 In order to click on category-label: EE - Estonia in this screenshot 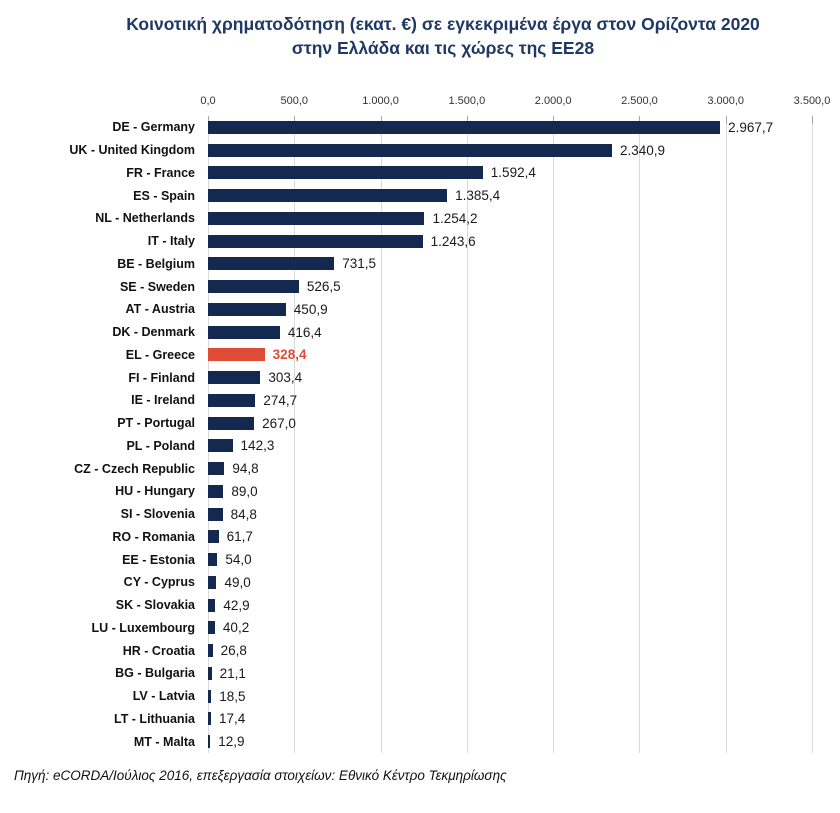, I will do `click(158, 559)`.